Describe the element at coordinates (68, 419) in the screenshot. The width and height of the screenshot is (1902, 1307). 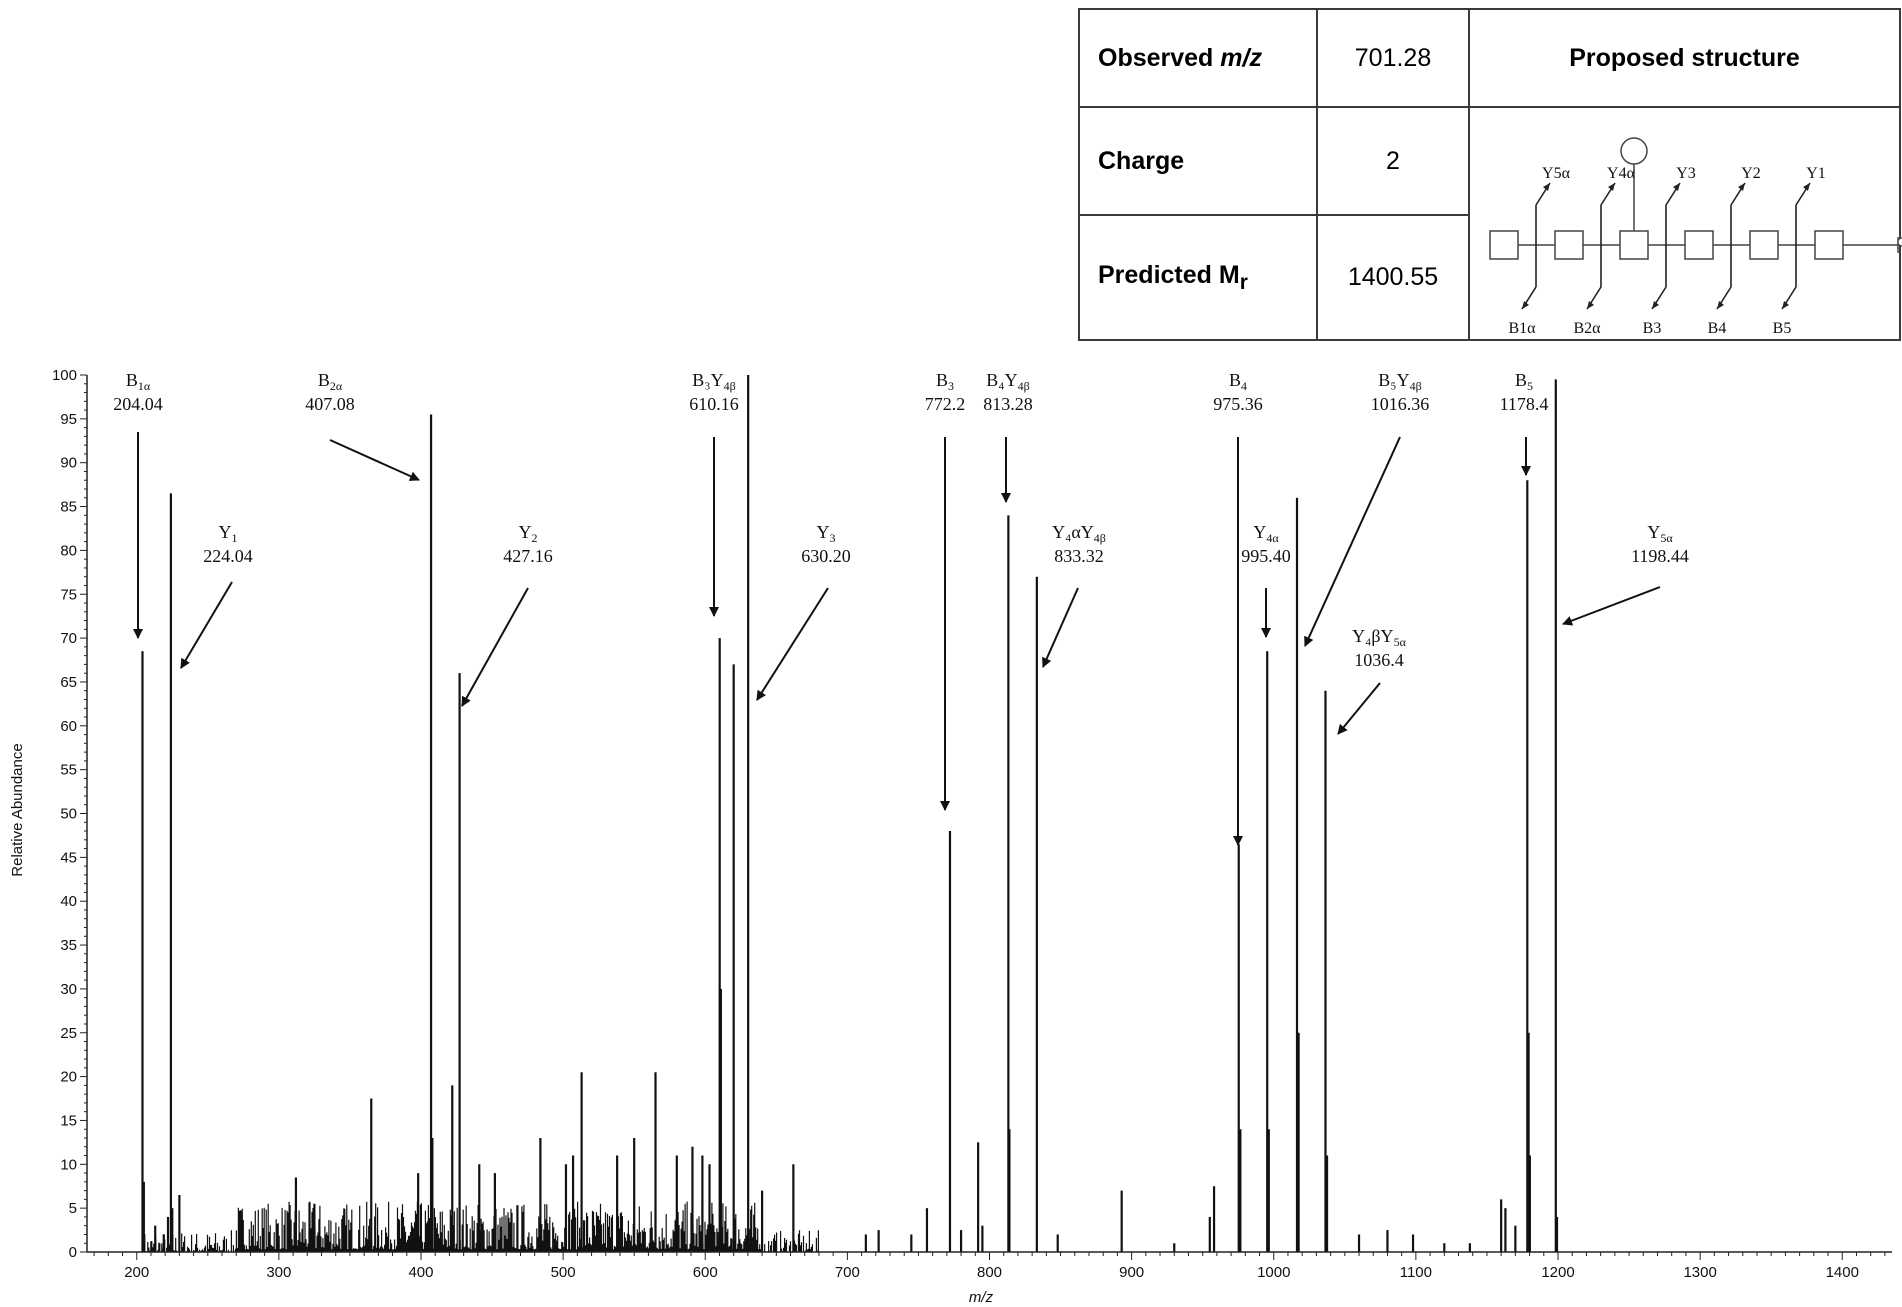
I see `y-tick-label: 95` at that location.